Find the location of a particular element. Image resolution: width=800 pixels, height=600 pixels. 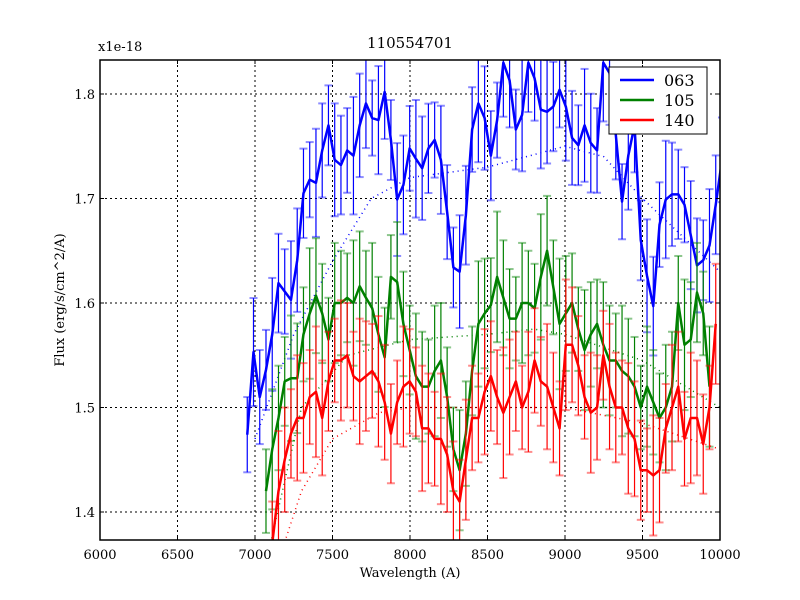

x-tick-label: 9500 is located at coordinates (642, 555).